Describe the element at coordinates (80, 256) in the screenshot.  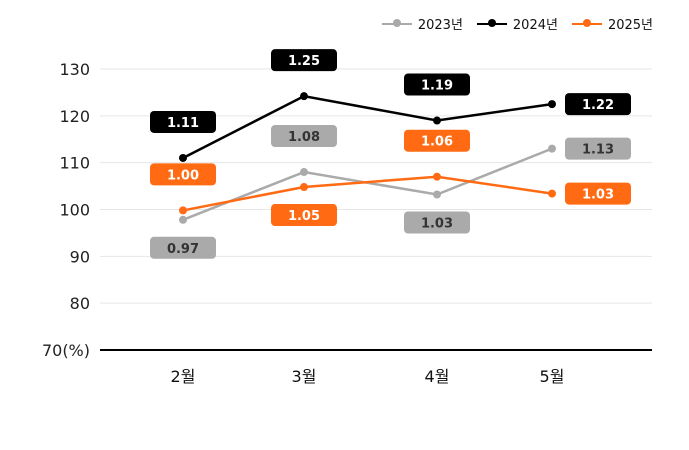
I see `y-tick-label: 90` at that location.